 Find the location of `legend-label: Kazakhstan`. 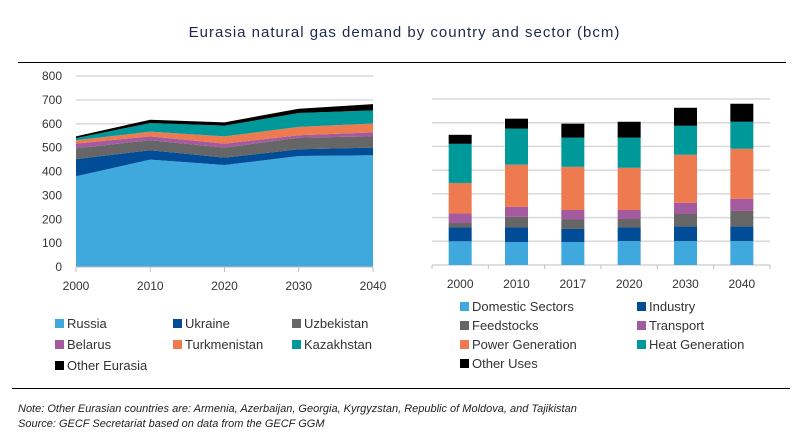

legend-label: Kazakhstan is located at coordinates (338, 344).